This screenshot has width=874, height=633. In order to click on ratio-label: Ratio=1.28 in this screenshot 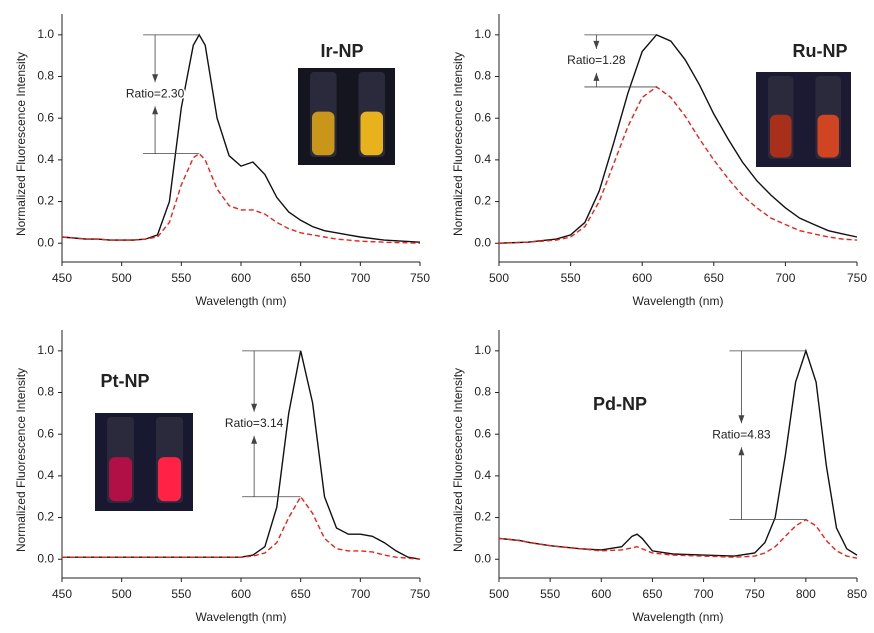, I will do `click(596, 60)`.